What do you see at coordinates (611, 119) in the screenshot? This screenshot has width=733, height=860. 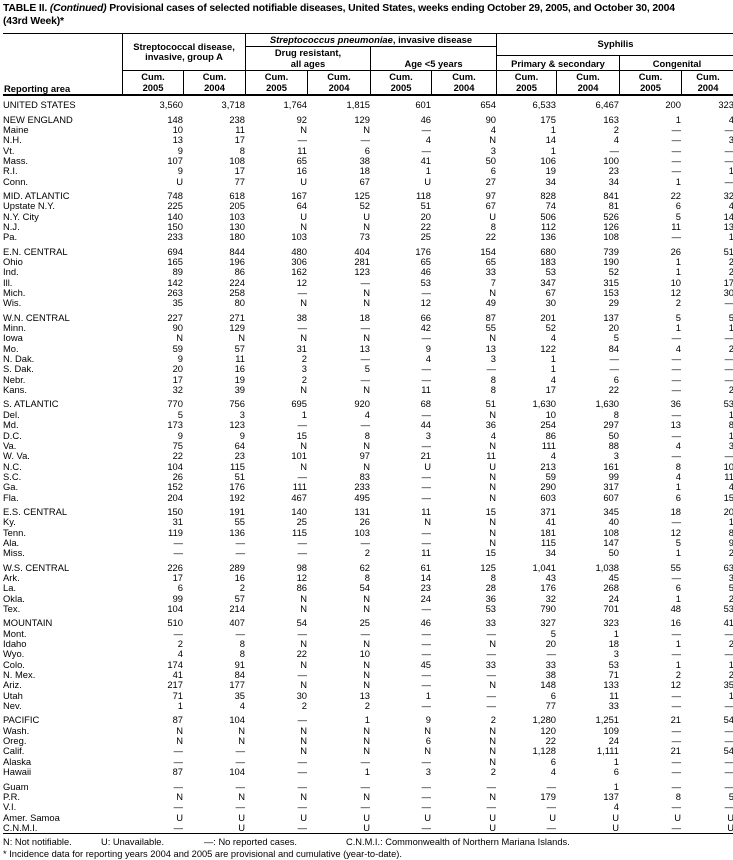 I see `value-cell: 163` at bounding box center [611, 119].